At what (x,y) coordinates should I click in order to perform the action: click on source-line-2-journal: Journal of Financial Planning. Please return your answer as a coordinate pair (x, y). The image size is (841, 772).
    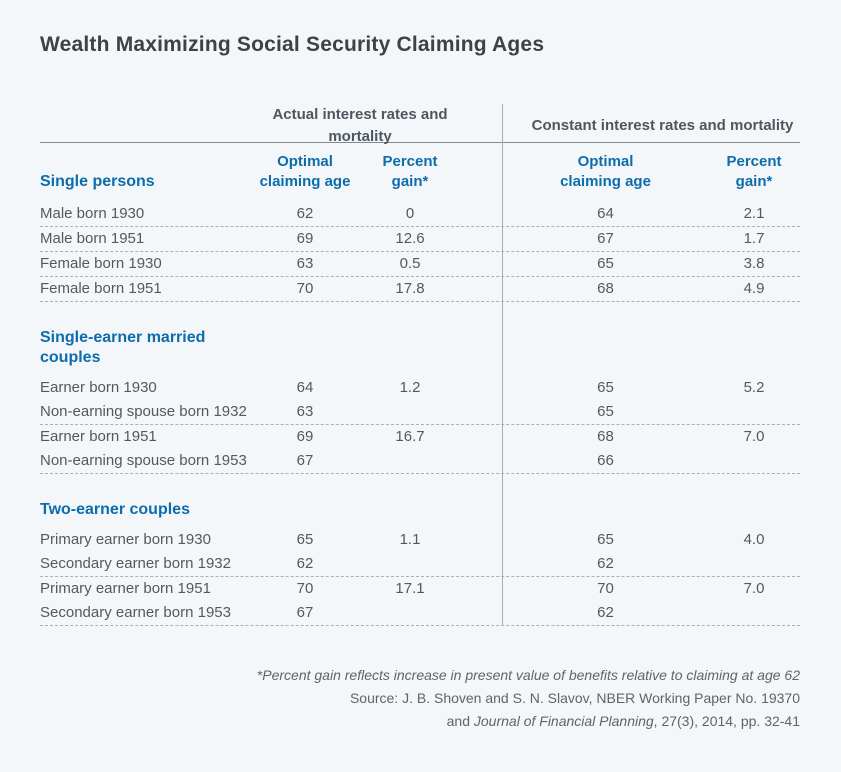
    Looking at the image, I should click on (563, 721).